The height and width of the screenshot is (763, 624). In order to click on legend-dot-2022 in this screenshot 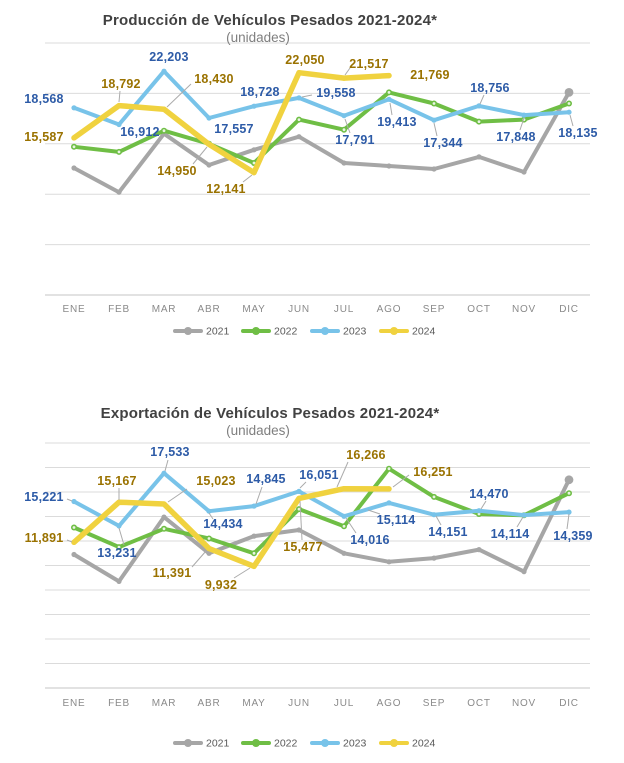, I will do `click(256, 331)`.